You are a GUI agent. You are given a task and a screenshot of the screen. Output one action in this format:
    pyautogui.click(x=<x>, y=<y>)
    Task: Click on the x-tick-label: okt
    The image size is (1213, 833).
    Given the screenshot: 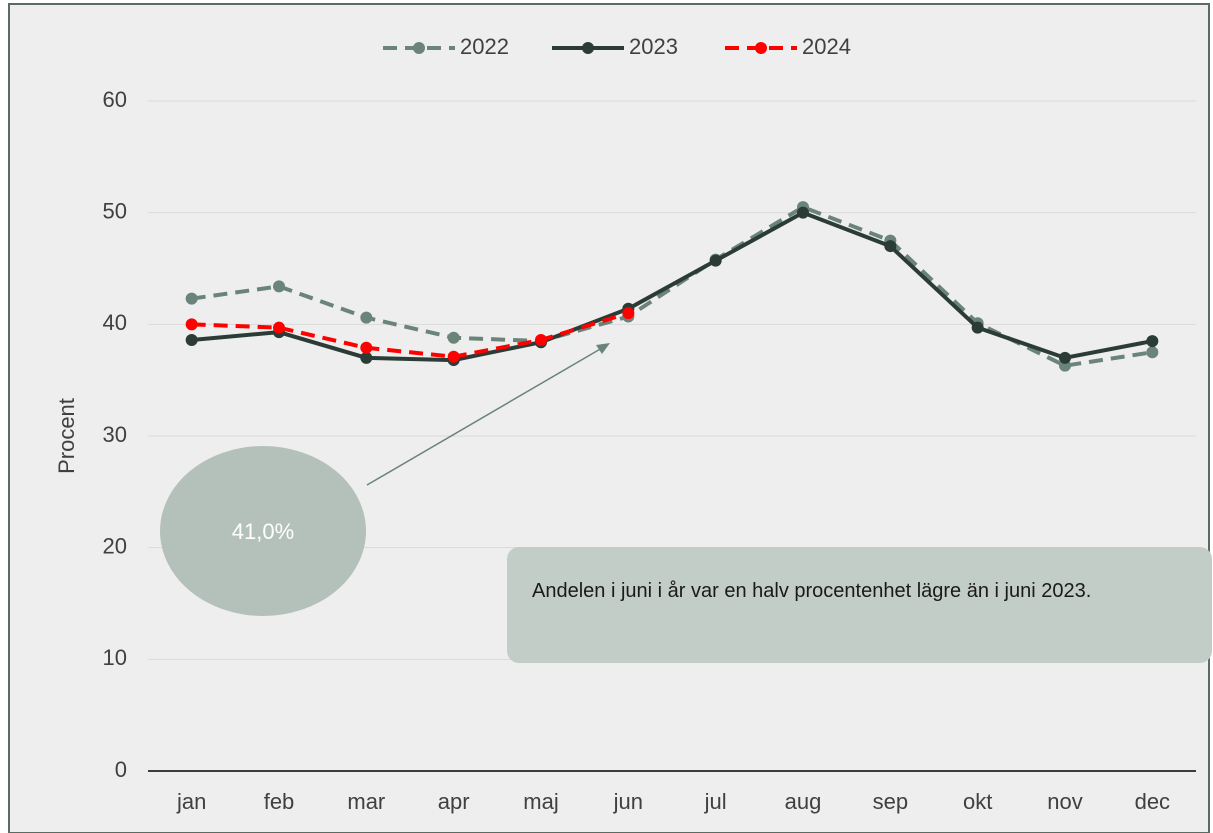 What is the action you would take?
    pyautogui.click(x=977, y=801)
    